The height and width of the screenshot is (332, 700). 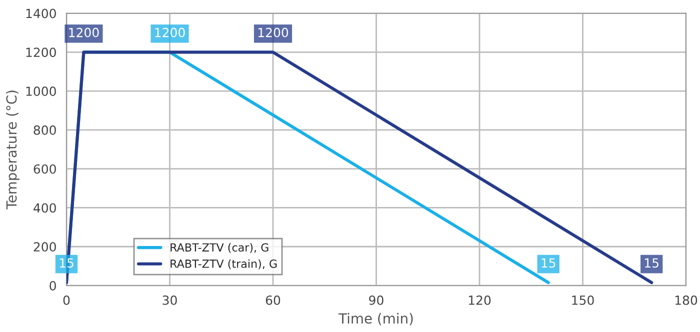 What do you see at coordinates (45, 169) in the screenshot?
I see `y-tick-label: 600` at bounding box center [45, 169].